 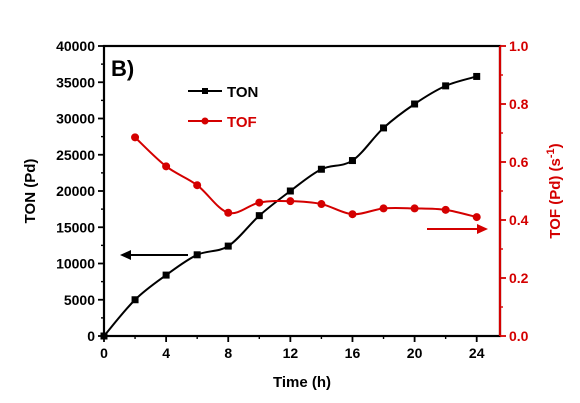 I want to click on legend-ton-marker, so click(x=205, y=91).